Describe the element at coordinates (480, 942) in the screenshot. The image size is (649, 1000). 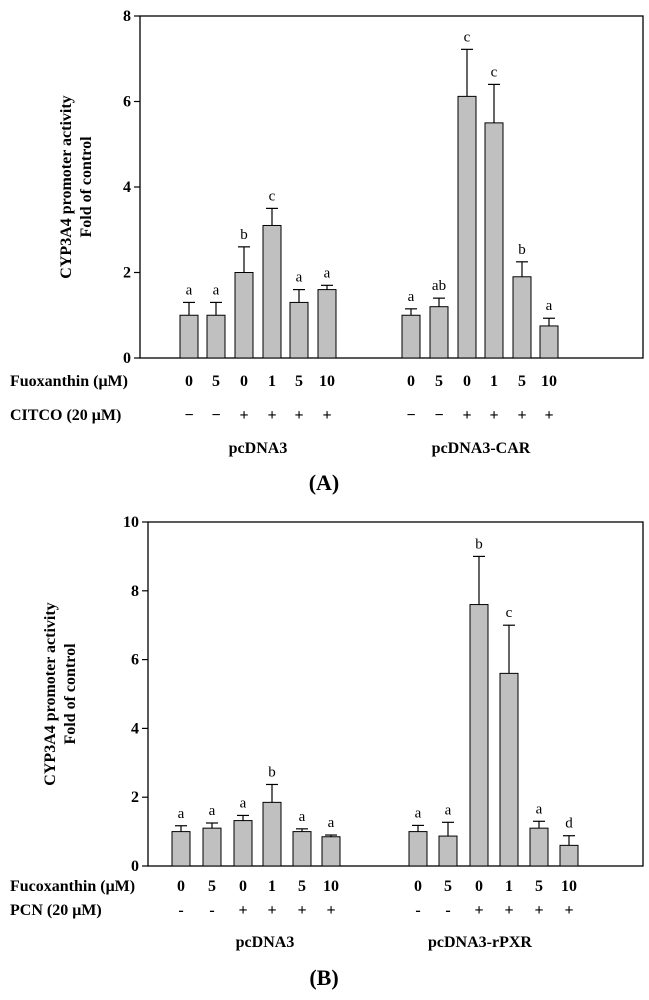
I see `group-label: pcDNA3-rPXR` at that location.